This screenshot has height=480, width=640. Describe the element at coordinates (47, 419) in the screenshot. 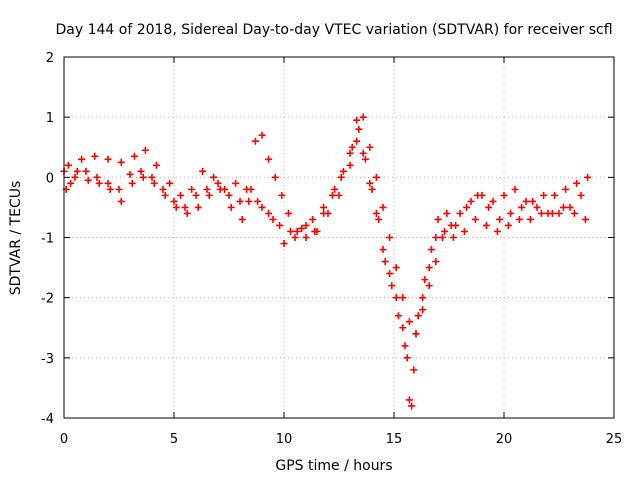

I see `y-tick-label: -4` at that location.